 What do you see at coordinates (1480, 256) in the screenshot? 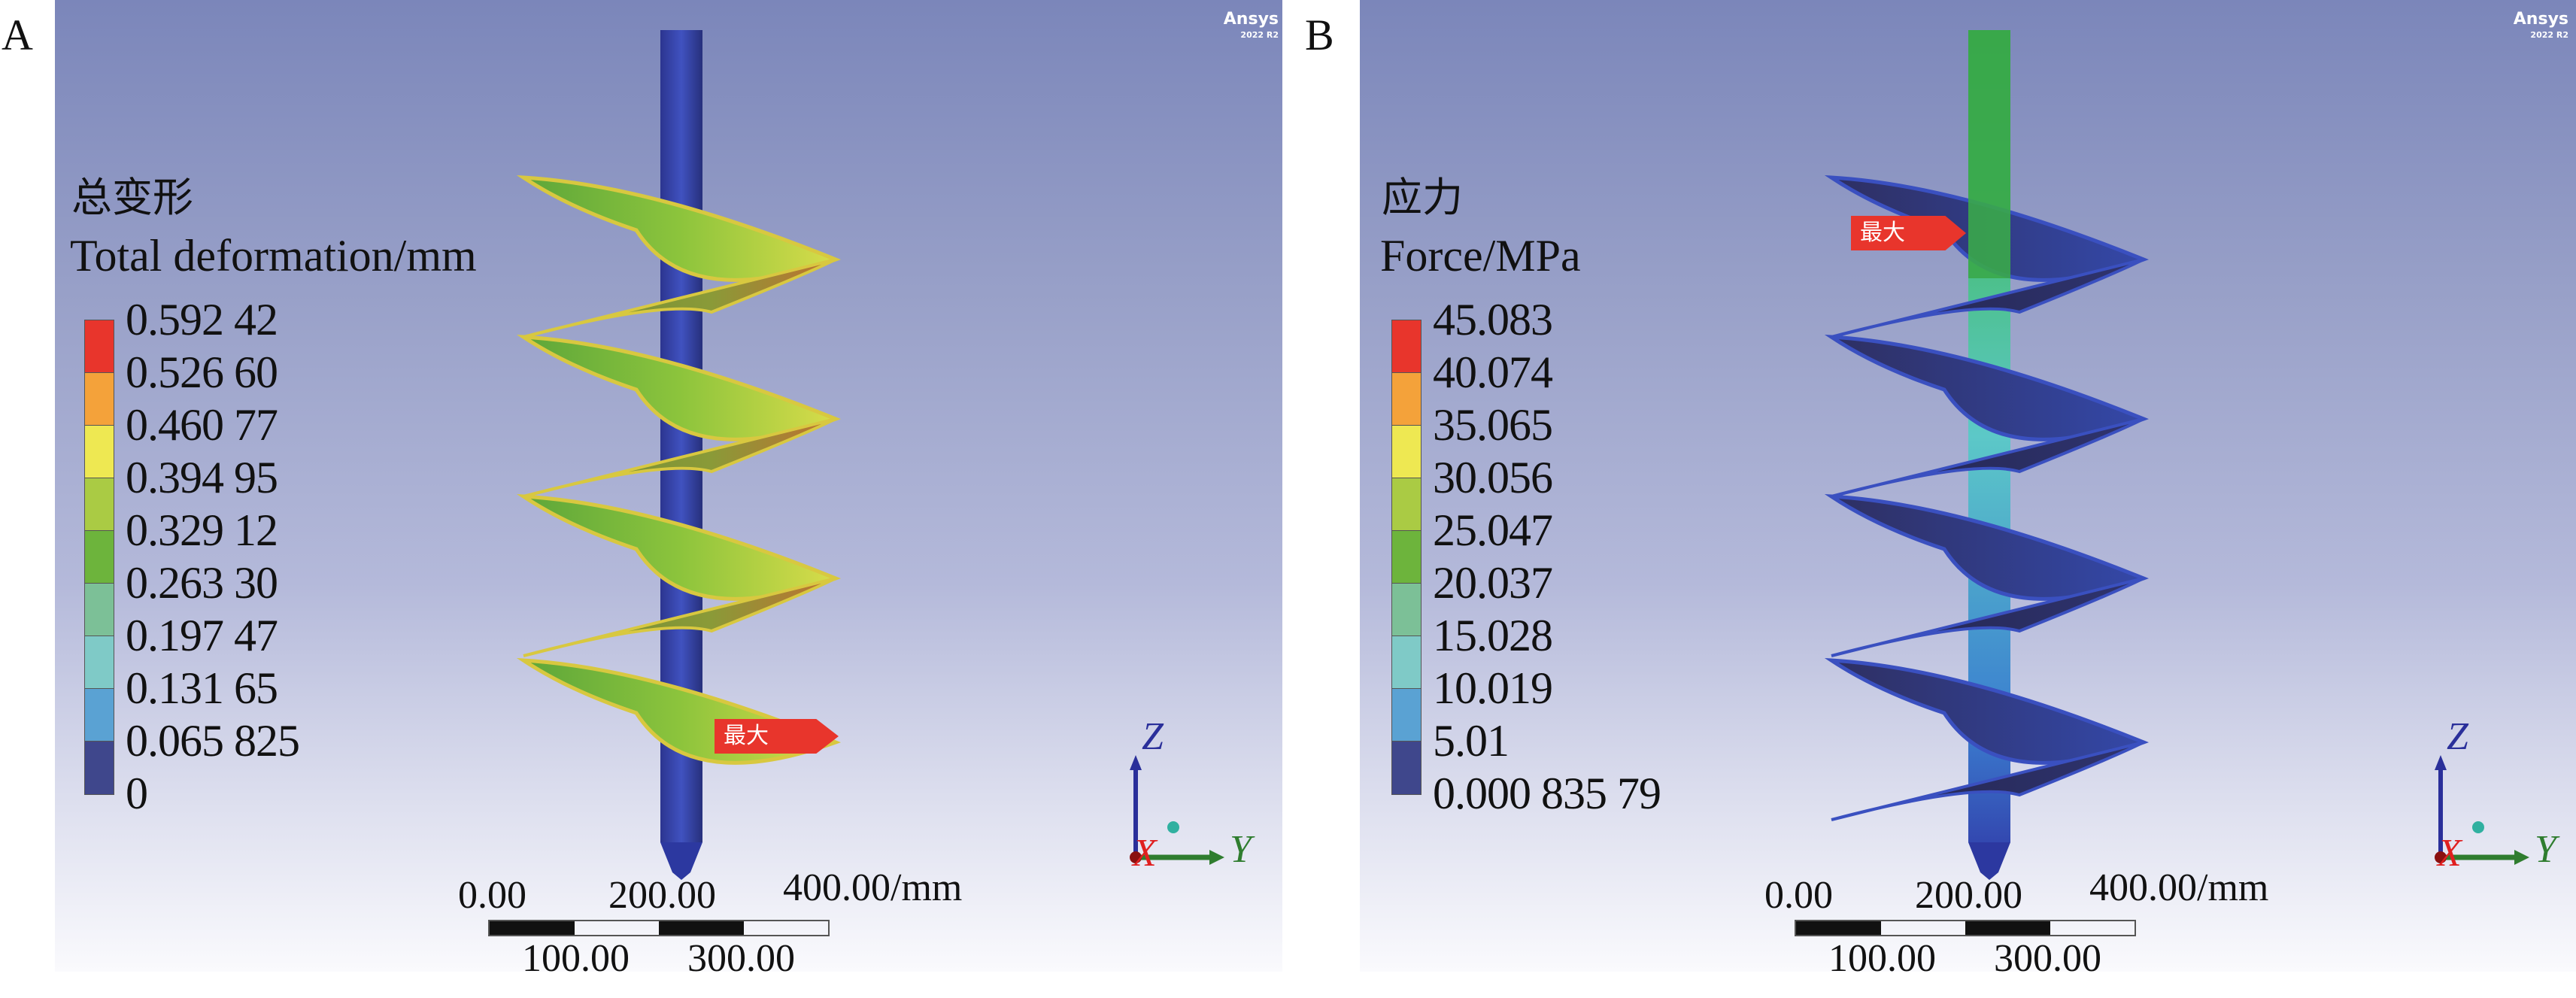
I see `legend-title: Force/MPa` at bounding box center [1480, 256].